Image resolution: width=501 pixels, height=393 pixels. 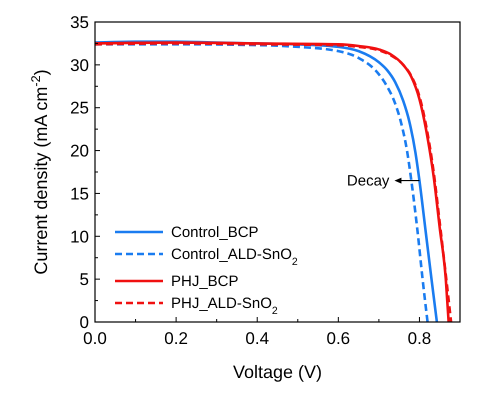 I want to click on y-tick-label: 25, so click(x=79, y=108).